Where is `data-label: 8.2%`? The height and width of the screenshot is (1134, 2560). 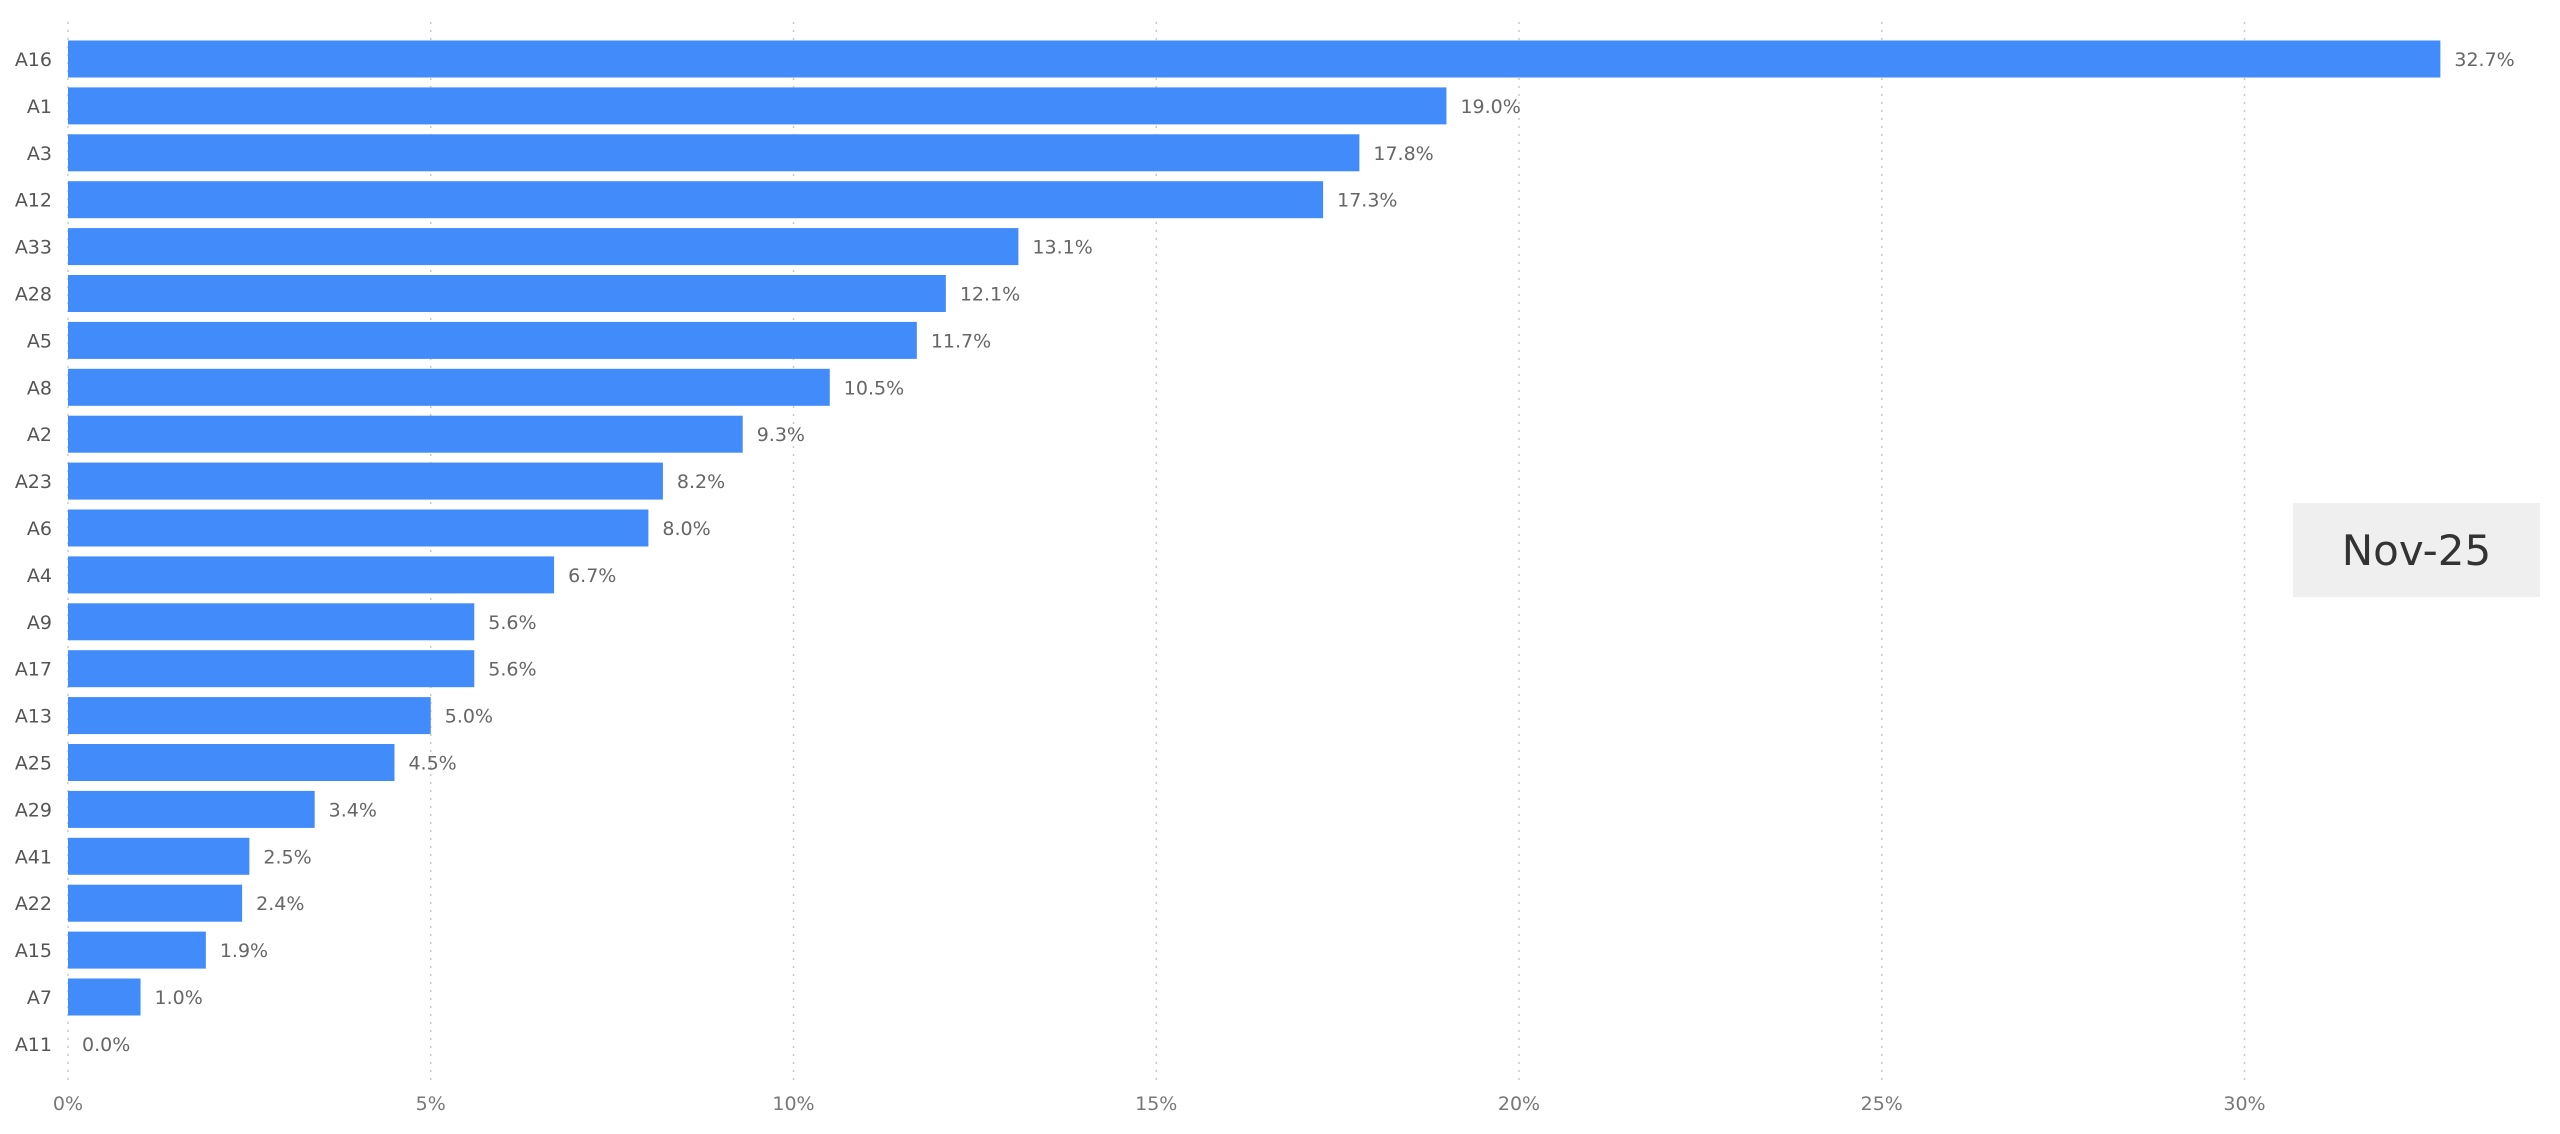 data-label: 8.2% is located at coordinates (701, 482).